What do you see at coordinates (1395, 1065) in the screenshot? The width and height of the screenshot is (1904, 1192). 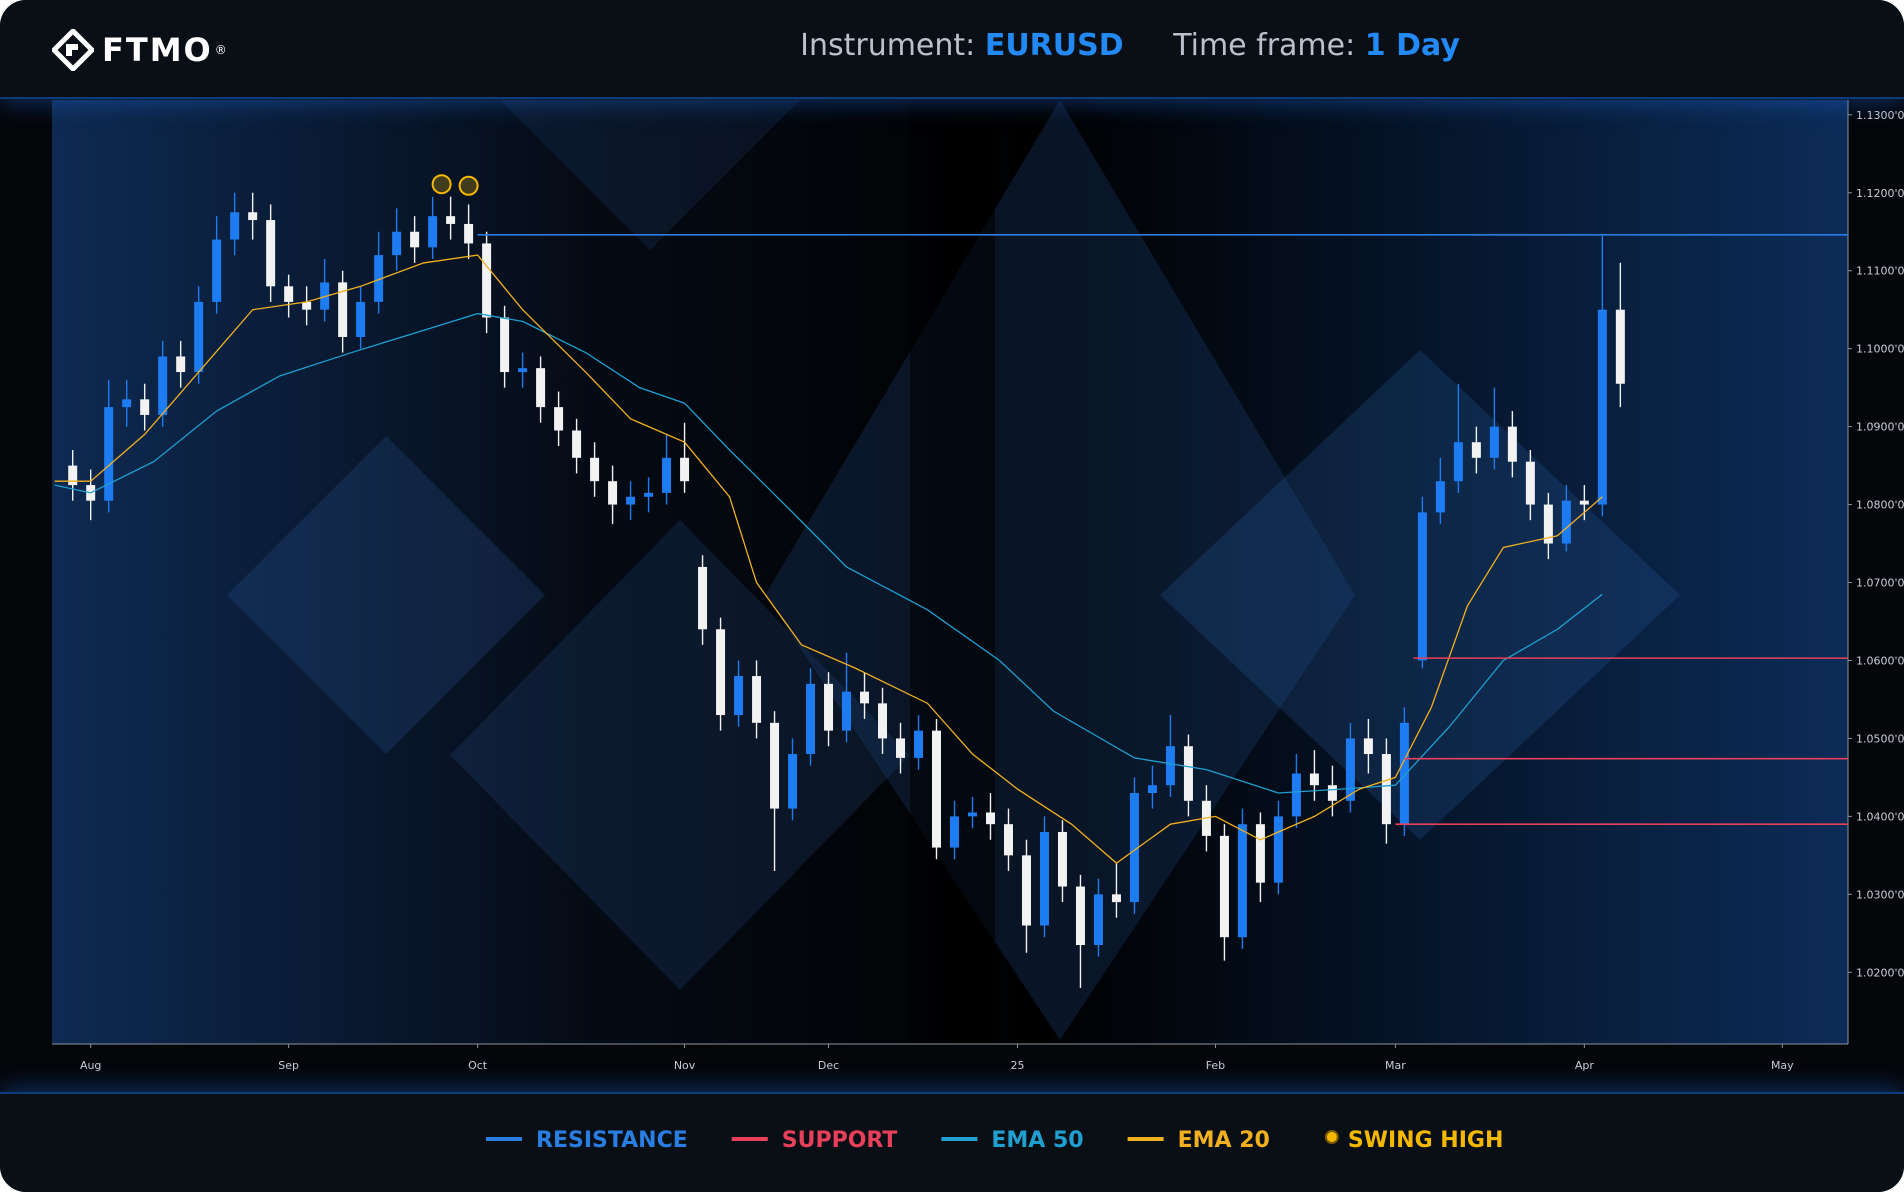 I see `x-tick-label: Mar` at bounding box center [1395, 1065].